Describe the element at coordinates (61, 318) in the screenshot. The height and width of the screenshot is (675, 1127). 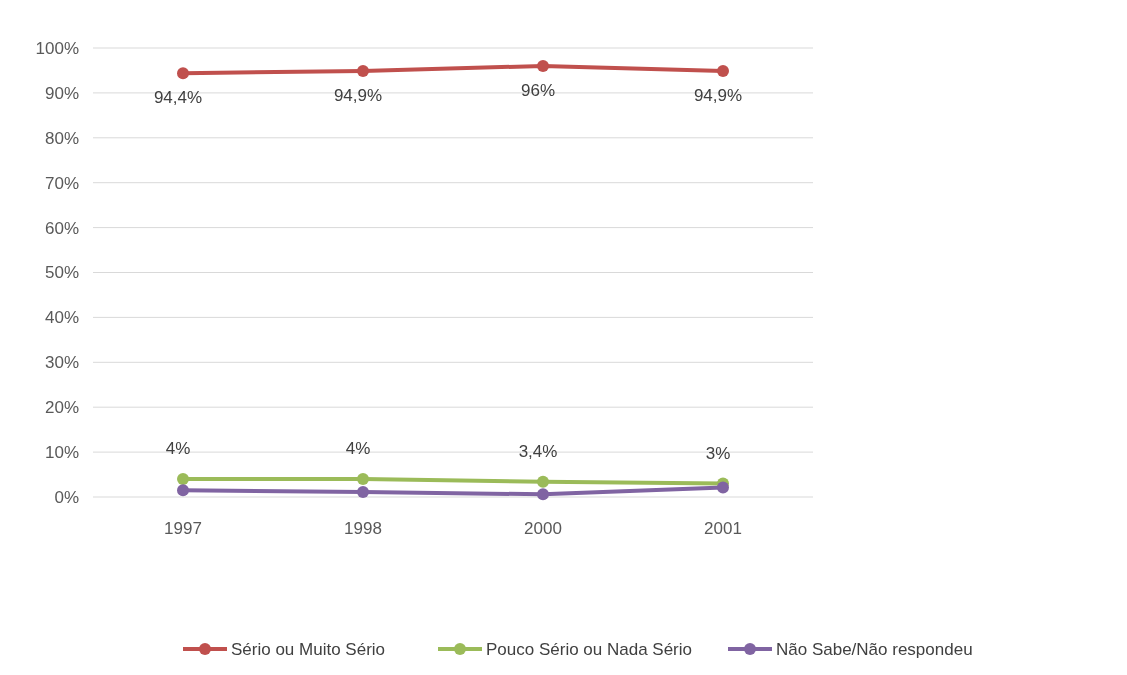
I see `y-tick-label: 40%` at that location.